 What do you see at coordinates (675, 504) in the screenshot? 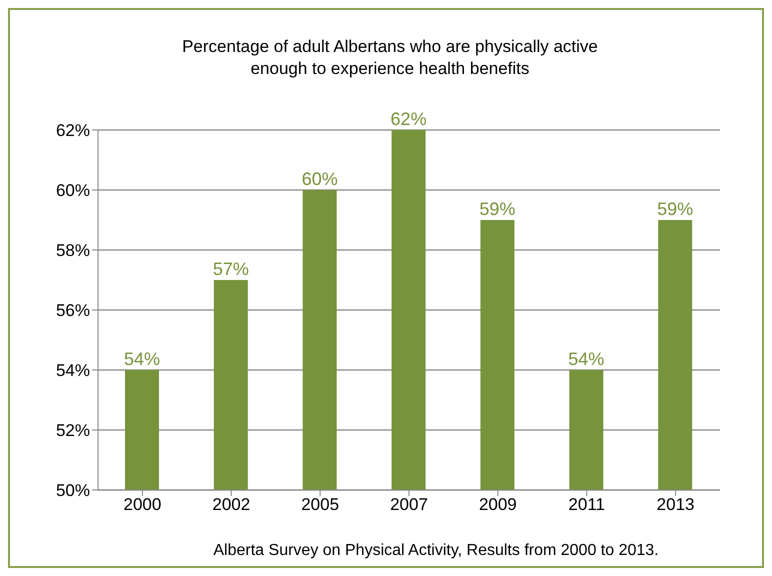
I see `x-tick-label: 2013` at bounding box center [675, 504].